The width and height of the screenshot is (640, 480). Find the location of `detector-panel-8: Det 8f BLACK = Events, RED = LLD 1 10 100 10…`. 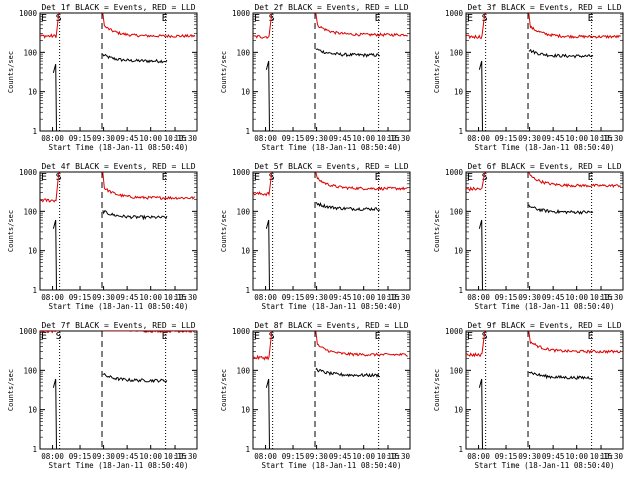

detector-panel-8: Det 8f BLACK = Events, RED = LLD 1 10 100 10… is located at coordinates (315, 395).